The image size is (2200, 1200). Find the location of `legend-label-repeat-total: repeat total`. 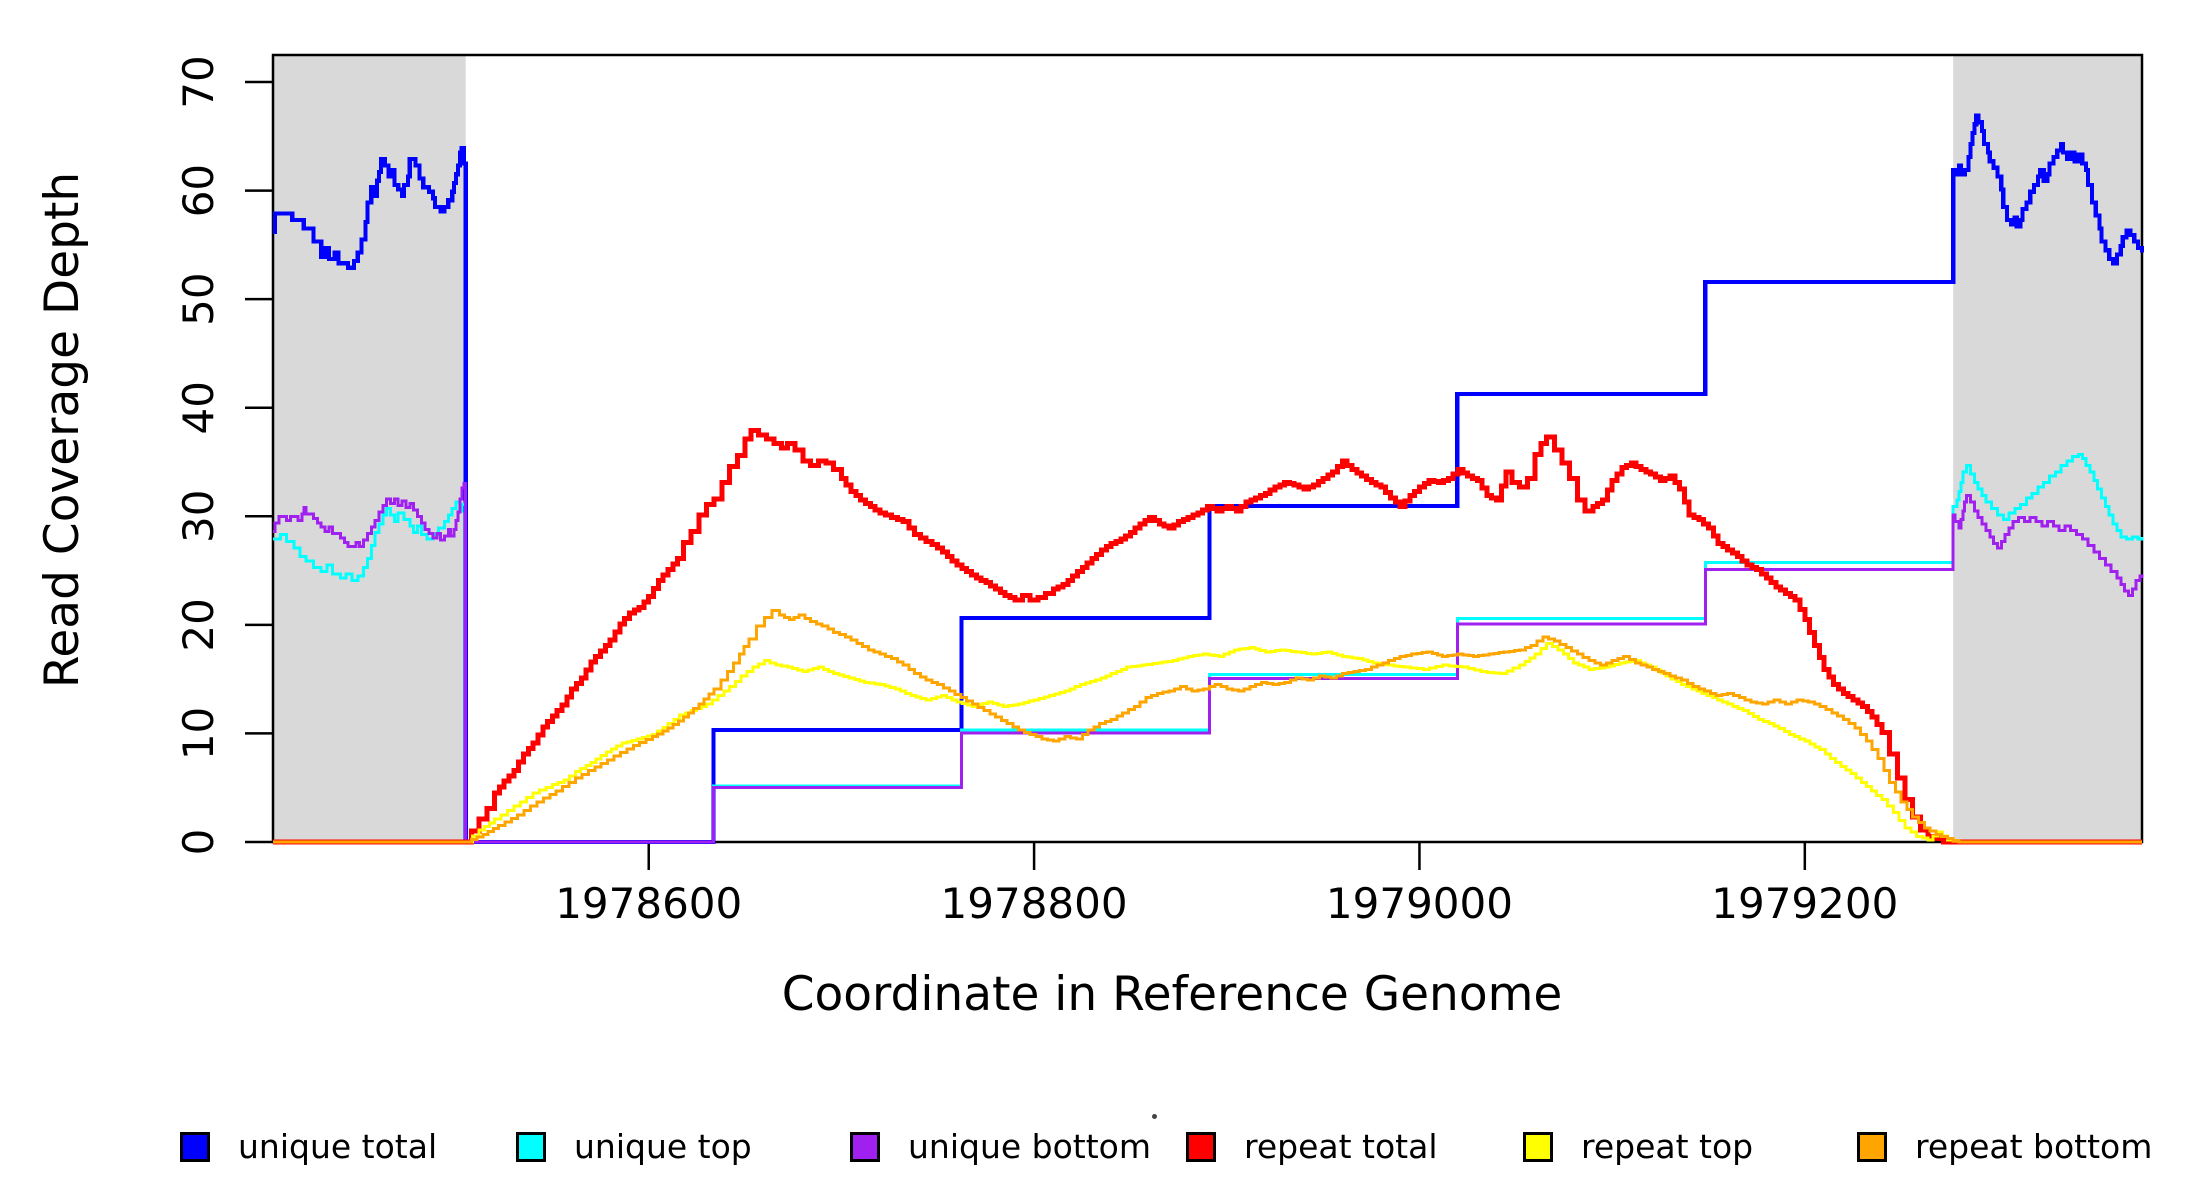

legend-label-repeat-total: repeat total is located at coordinates (1341, 1146).